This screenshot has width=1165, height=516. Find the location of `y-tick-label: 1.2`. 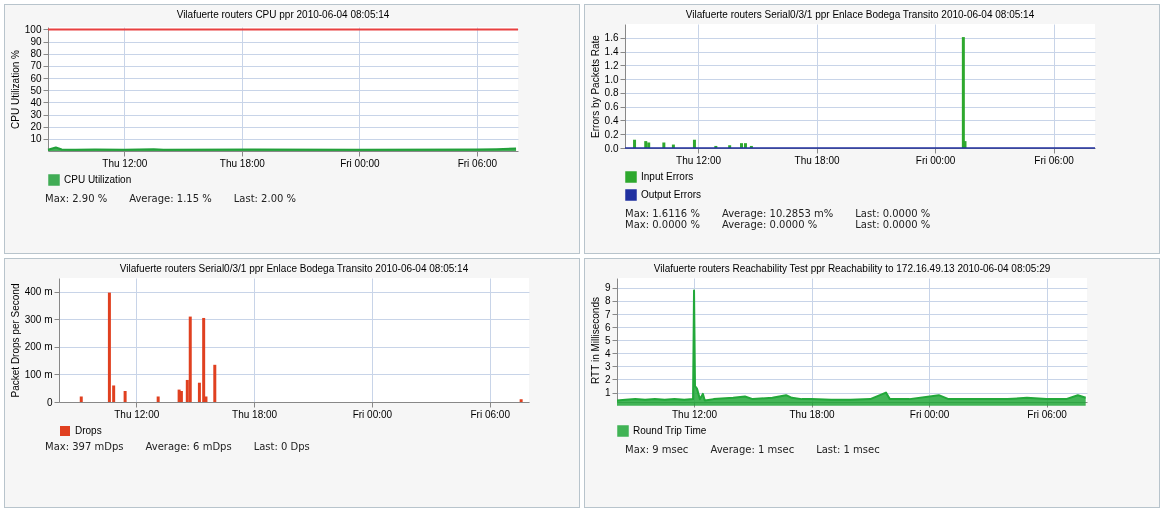

y-tick-label: 1.2 is located at coordinates (611, 65).